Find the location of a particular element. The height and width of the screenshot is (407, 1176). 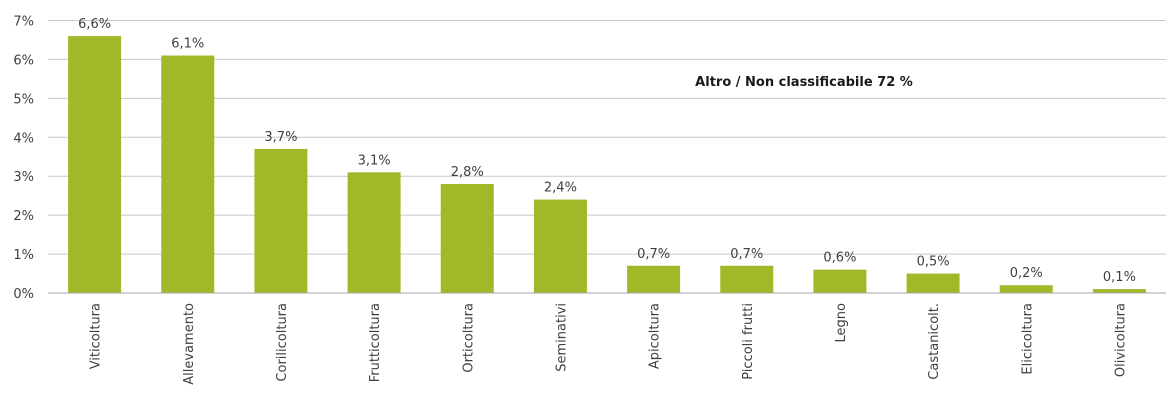

data-label: 2,8% is located at coordinates (467, 172).